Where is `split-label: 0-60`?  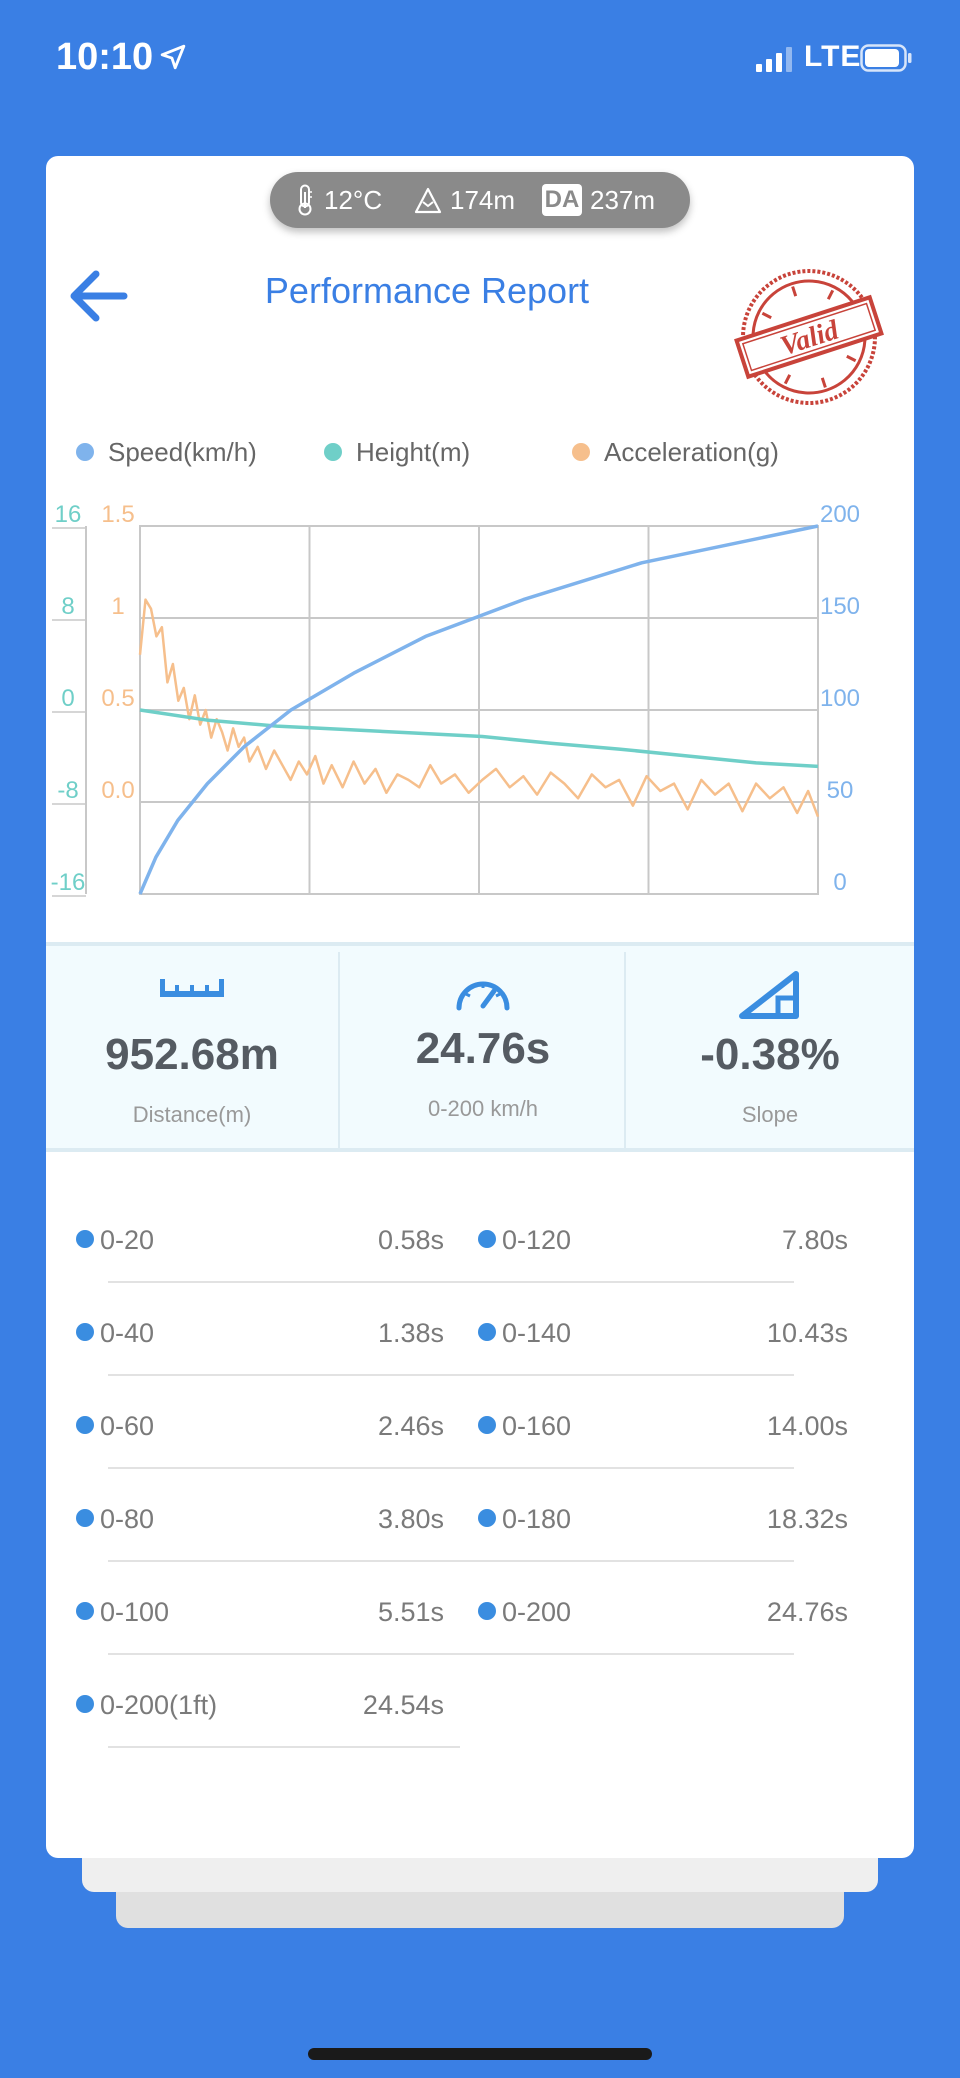
split-label: 0-60 is located at coordinates (115, 1426).